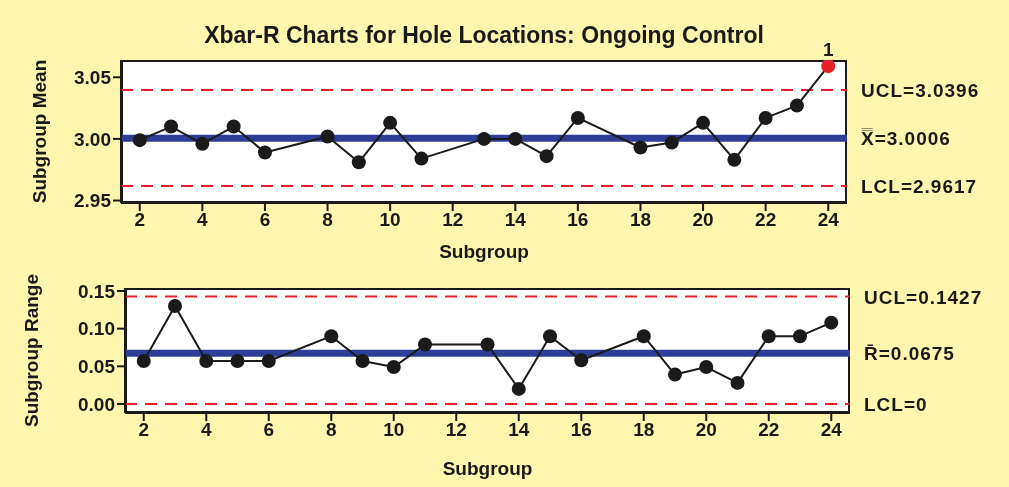 This screenshot has width=1009, height=487. I want to click on annotation: 1, so click(828, 50).